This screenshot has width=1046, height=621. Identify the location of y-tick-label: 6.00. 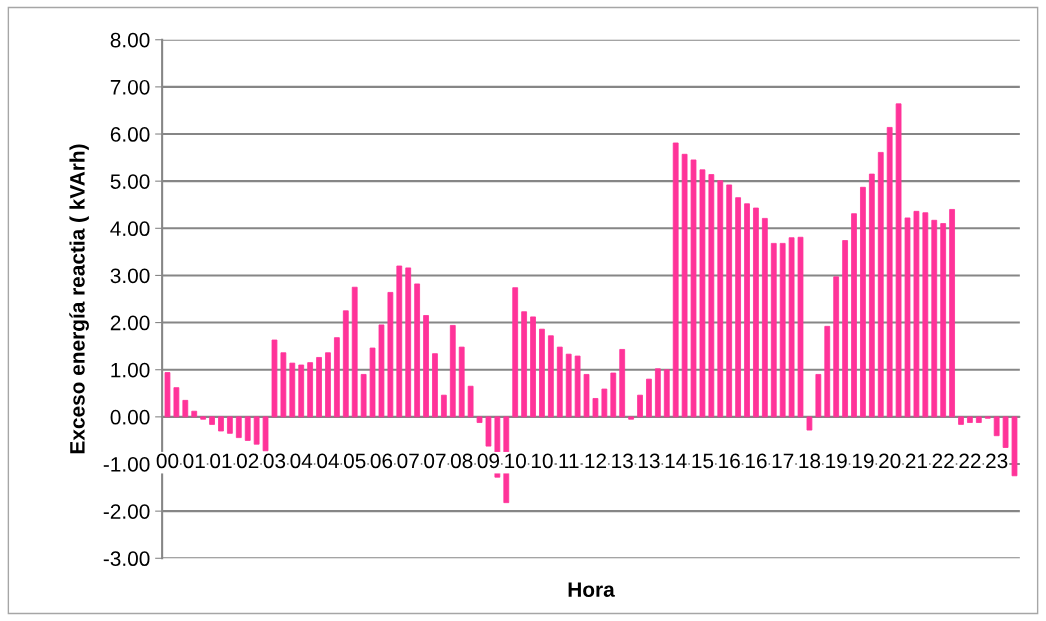
(130, 134).